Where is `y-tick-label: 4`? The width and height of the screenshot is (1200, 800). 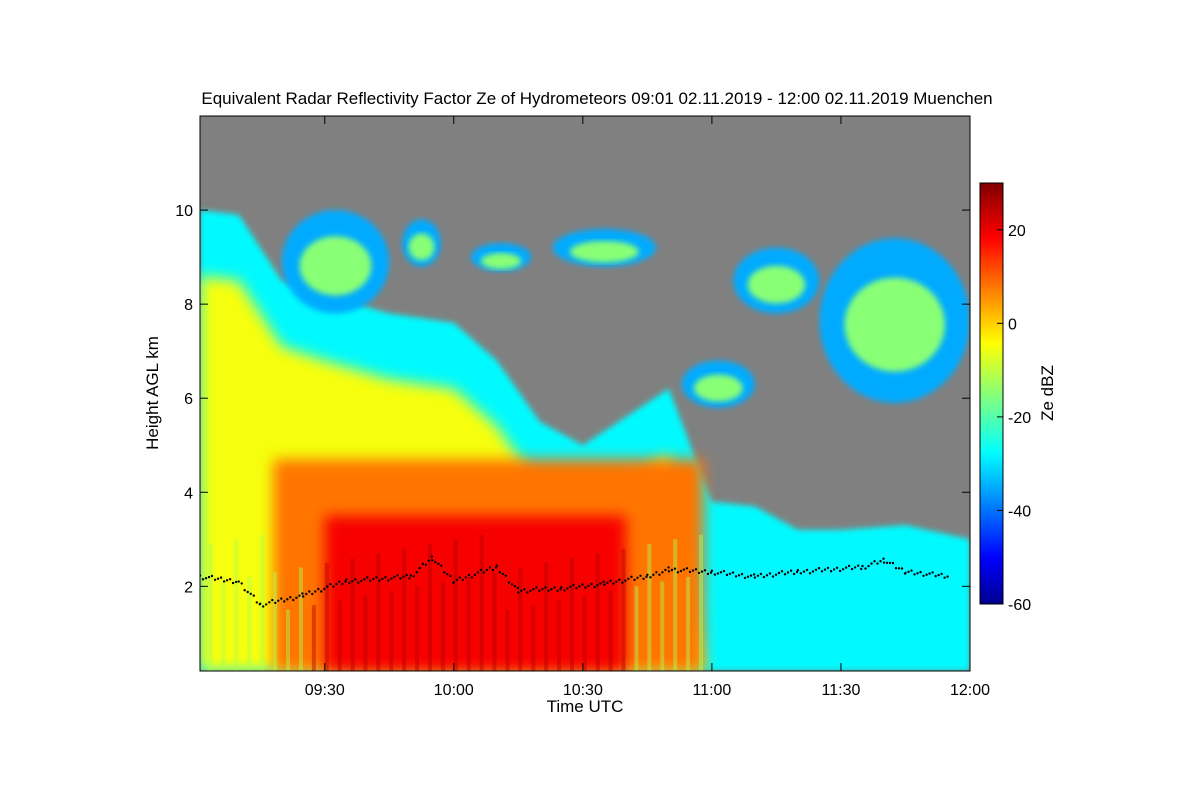
y-tick-label: 4 is located at coordinates (188, 493).